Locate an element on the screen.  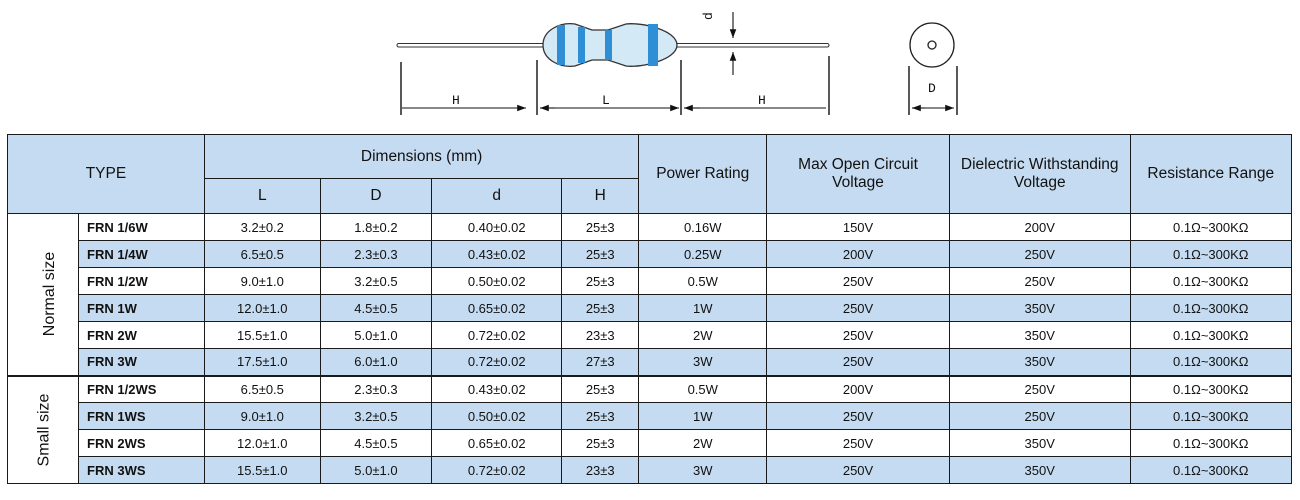
cell-dielectric-voltage: 200V is located at coordinates (1039, 227).